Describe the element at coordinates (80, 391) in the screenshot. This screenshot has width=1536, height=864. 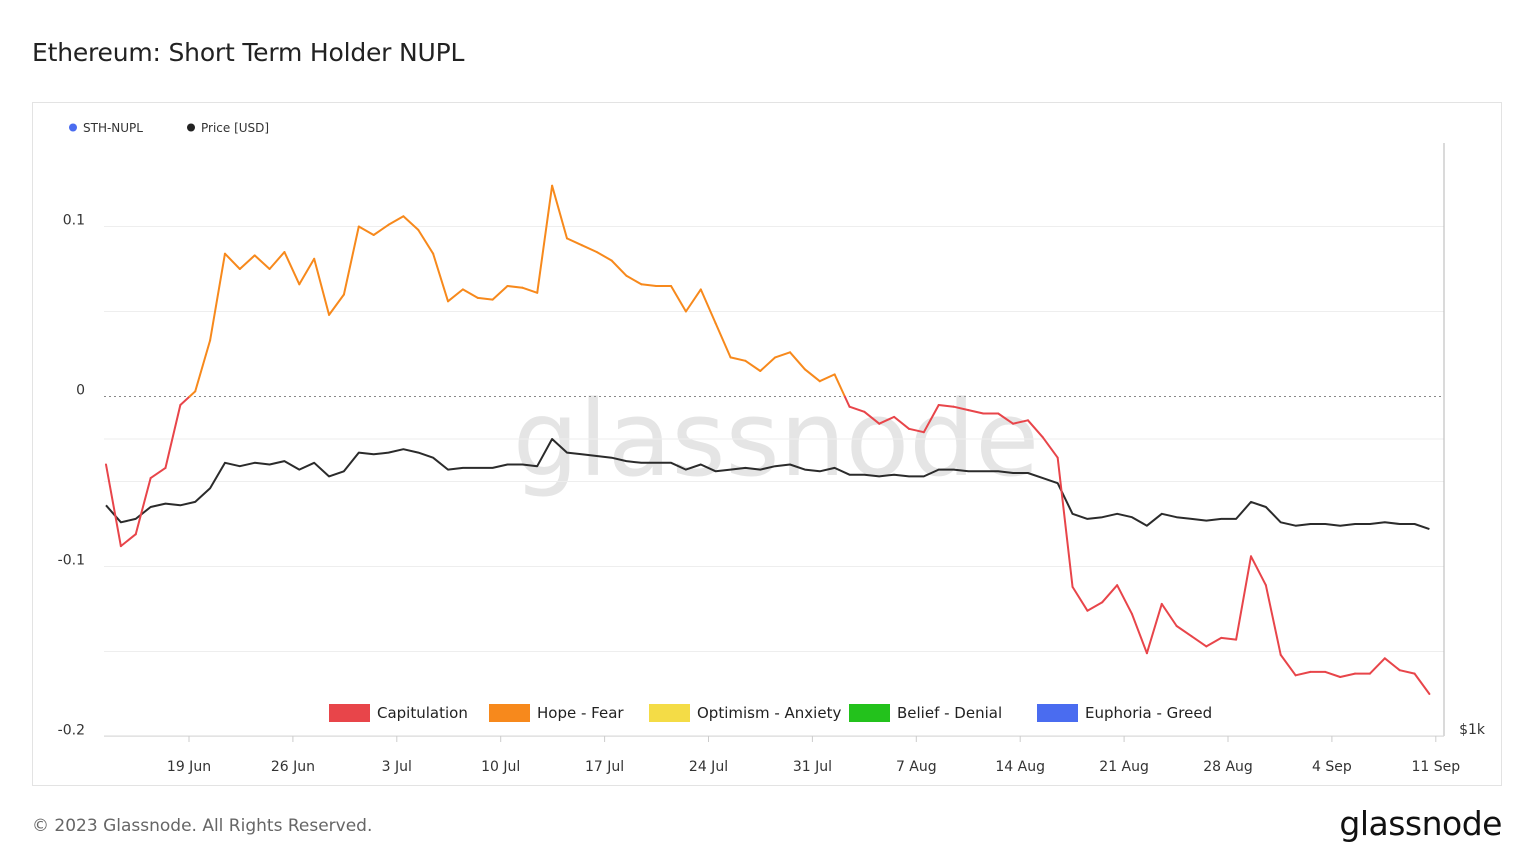
I see `y-tick-label: 0` at that location.